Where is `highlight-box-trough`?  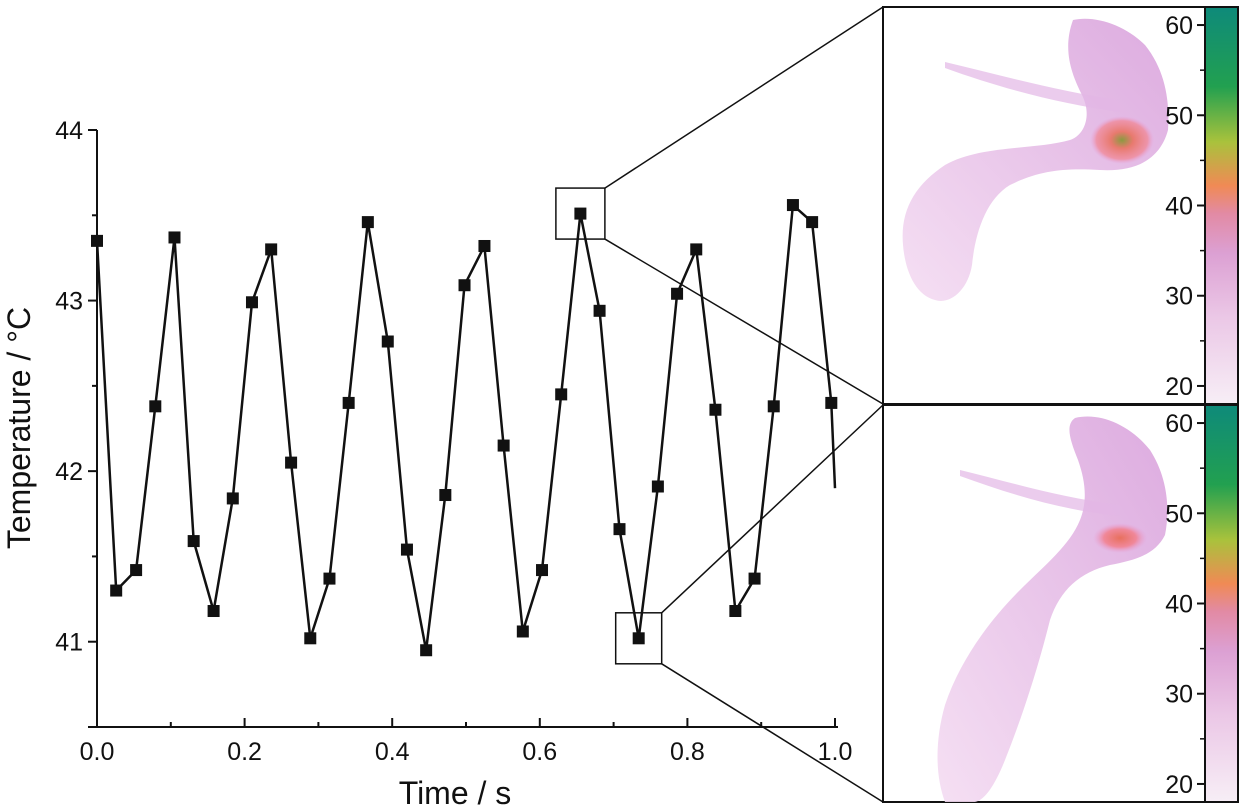 highlight-box-trough is located at coordinates (638, 638).